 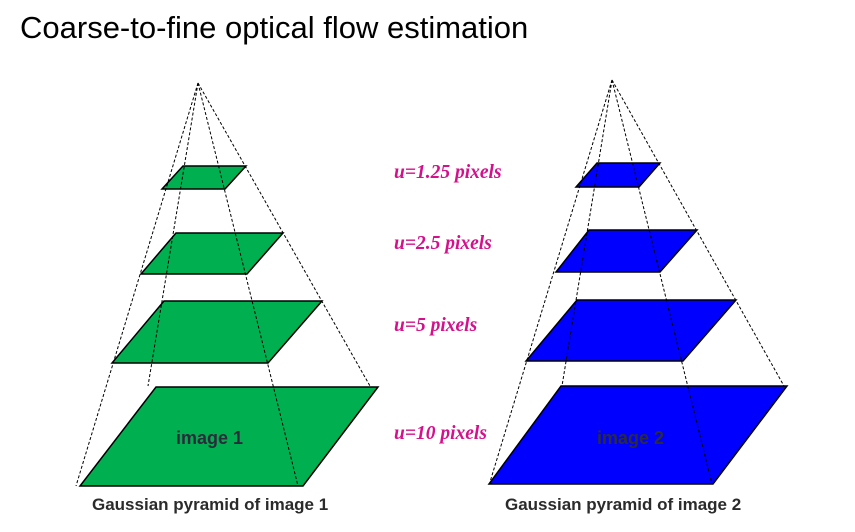 I want to click on image-1-label: image 1, so click(x=209, y=438).